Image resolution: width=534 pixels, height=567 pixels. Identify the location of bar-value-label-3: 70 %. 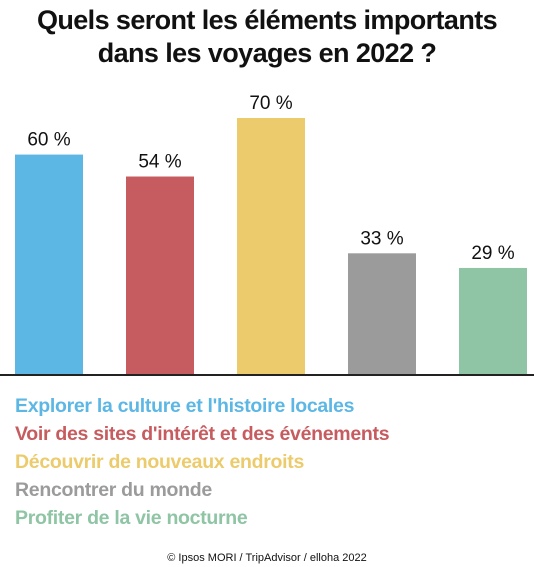
(270, 103).